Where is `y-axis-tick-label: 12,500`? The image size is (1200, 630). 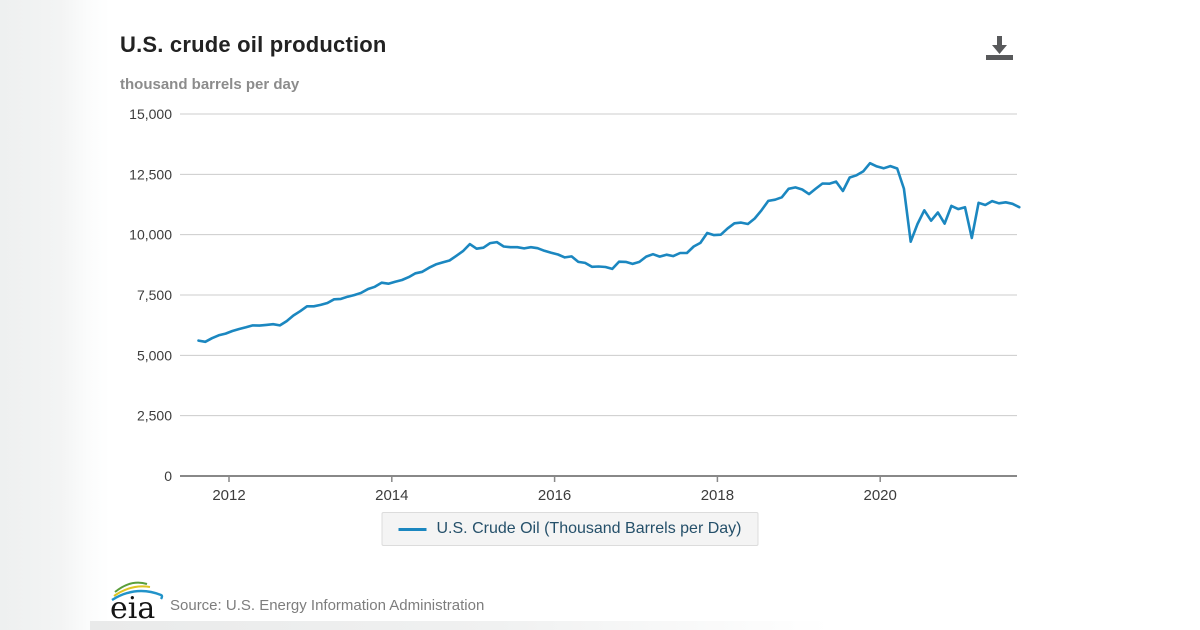 y-axis-tick-label: 12,500 is located at coordinates (150, 174).